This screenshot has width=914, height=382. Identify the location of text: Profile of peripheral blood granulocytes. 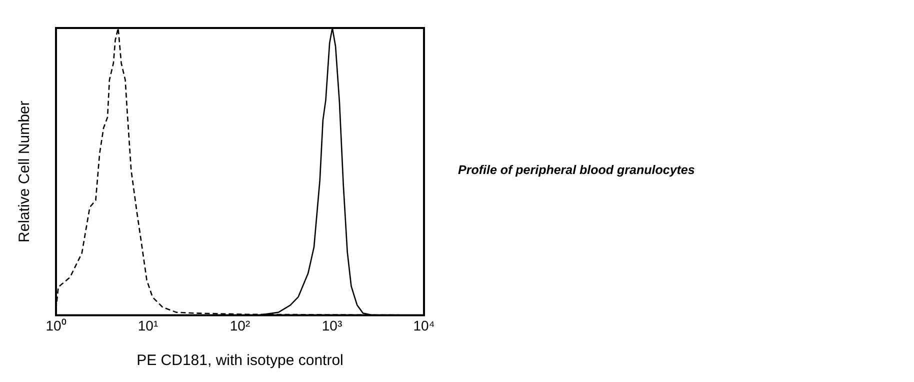
(577, 170).